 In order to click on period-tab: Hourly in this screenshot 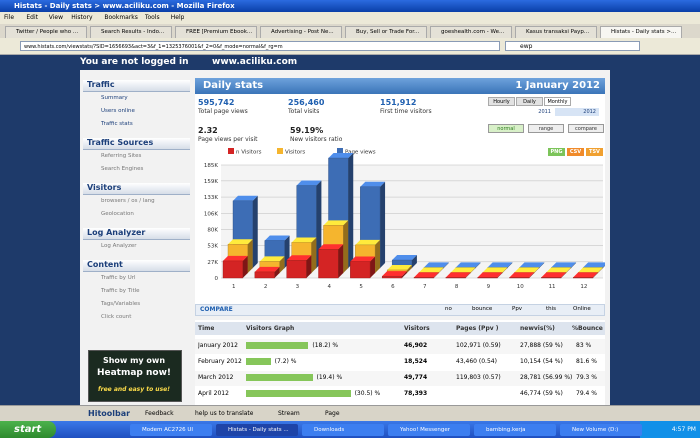, I will do `click(501, 101)`.